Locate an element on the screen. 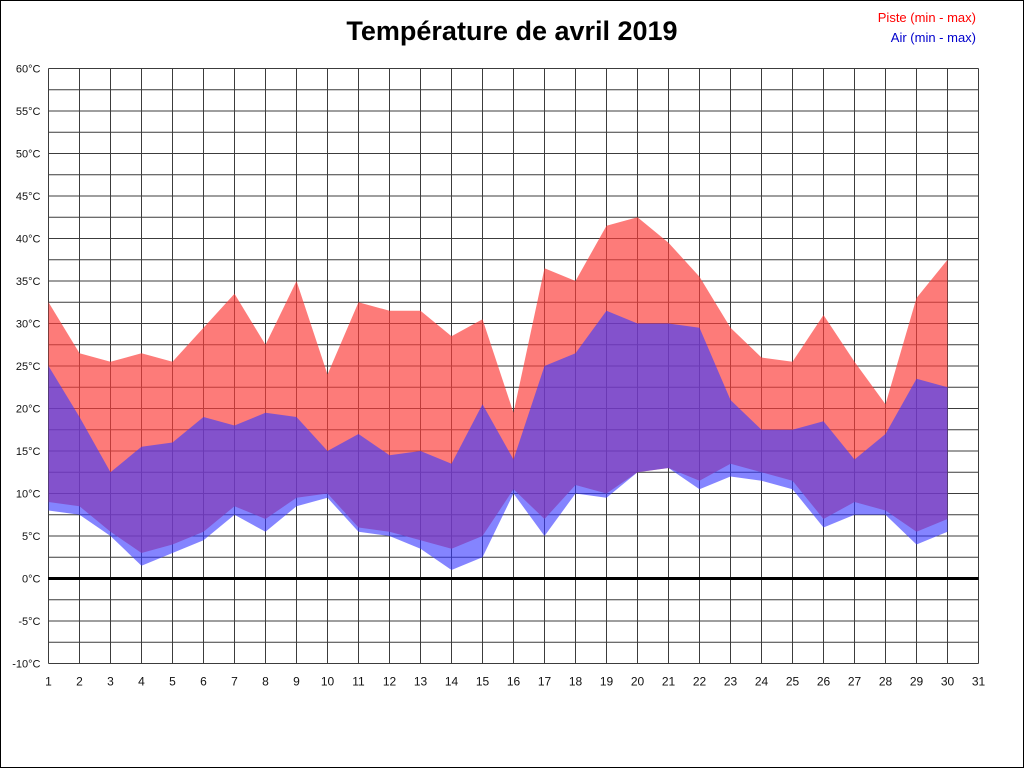 The image size is (1024, 768). x-tick-label: 11 is located at coordinates (358, 682).